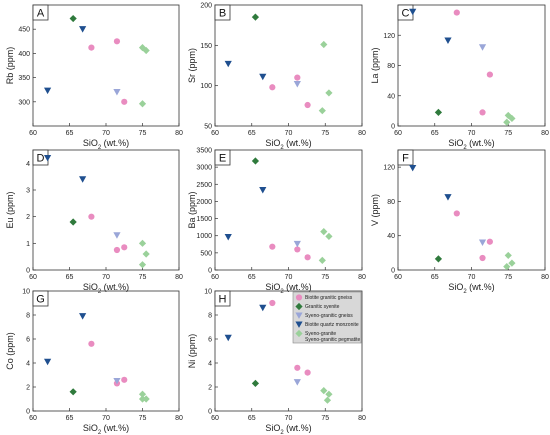  What do you see at coordinates (24, 54) in the screenshot?
I see `y-tick-label: 400` at bounding box center [24, 54].